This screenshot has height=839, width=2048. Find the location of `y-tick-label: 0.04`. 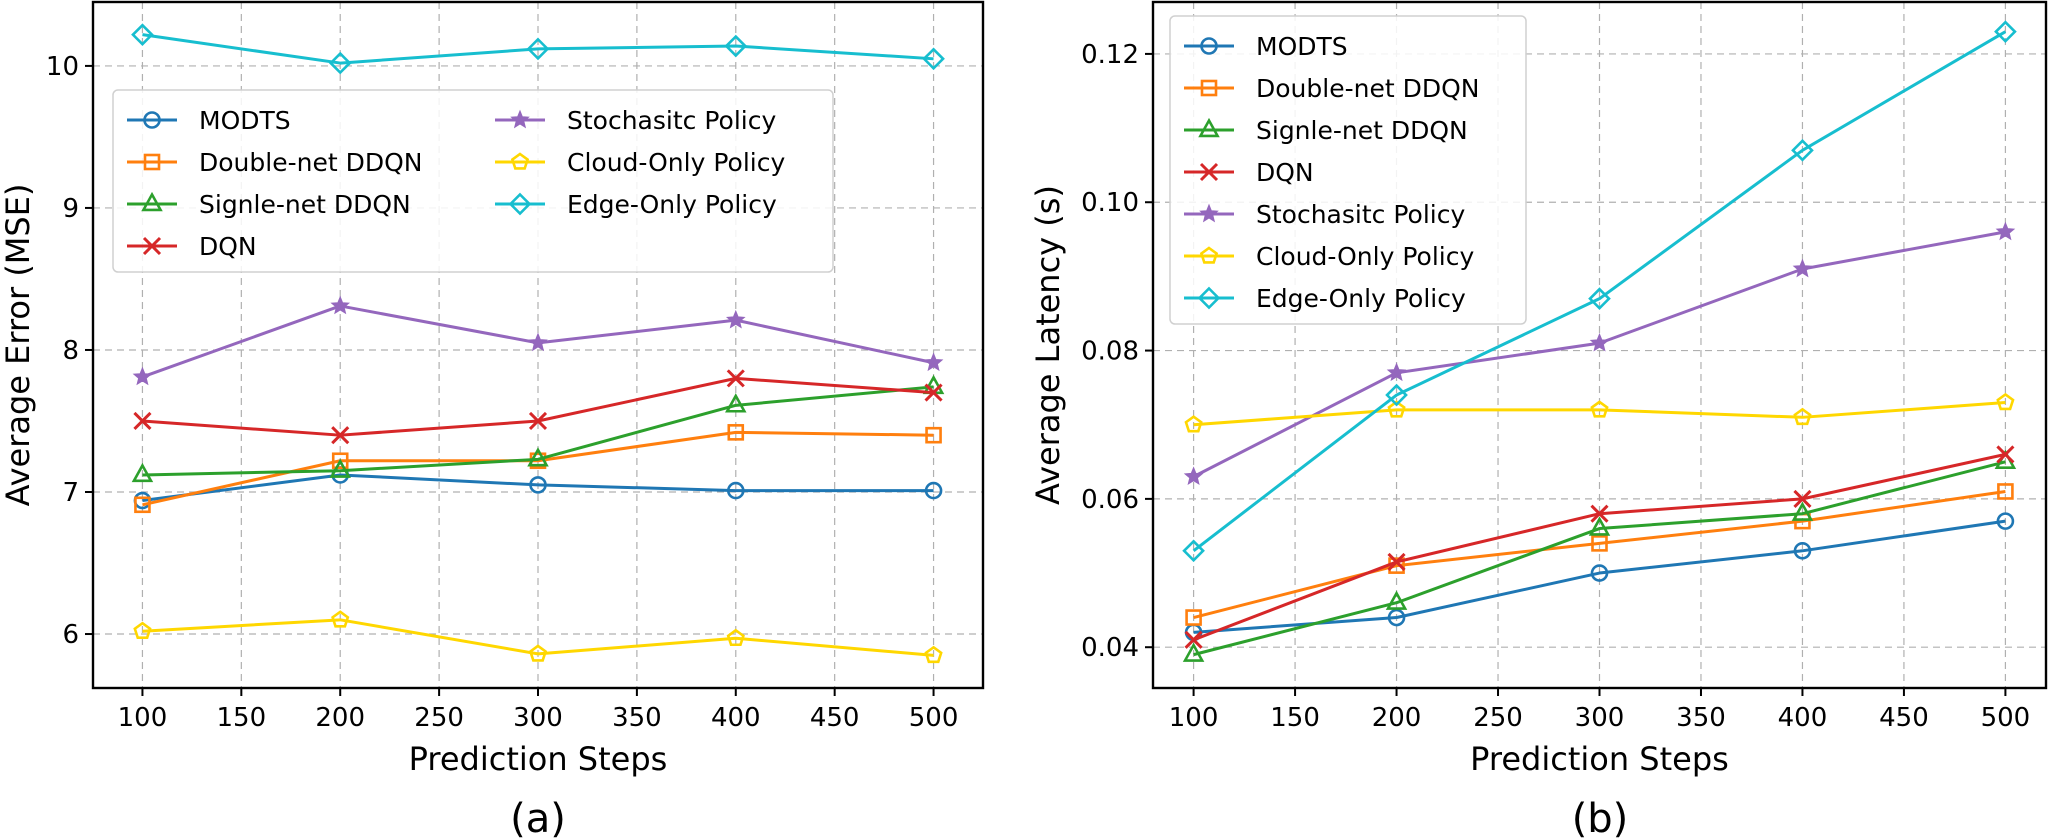

y-tick-label: 0.04 is located at coordinates (1110, 648).